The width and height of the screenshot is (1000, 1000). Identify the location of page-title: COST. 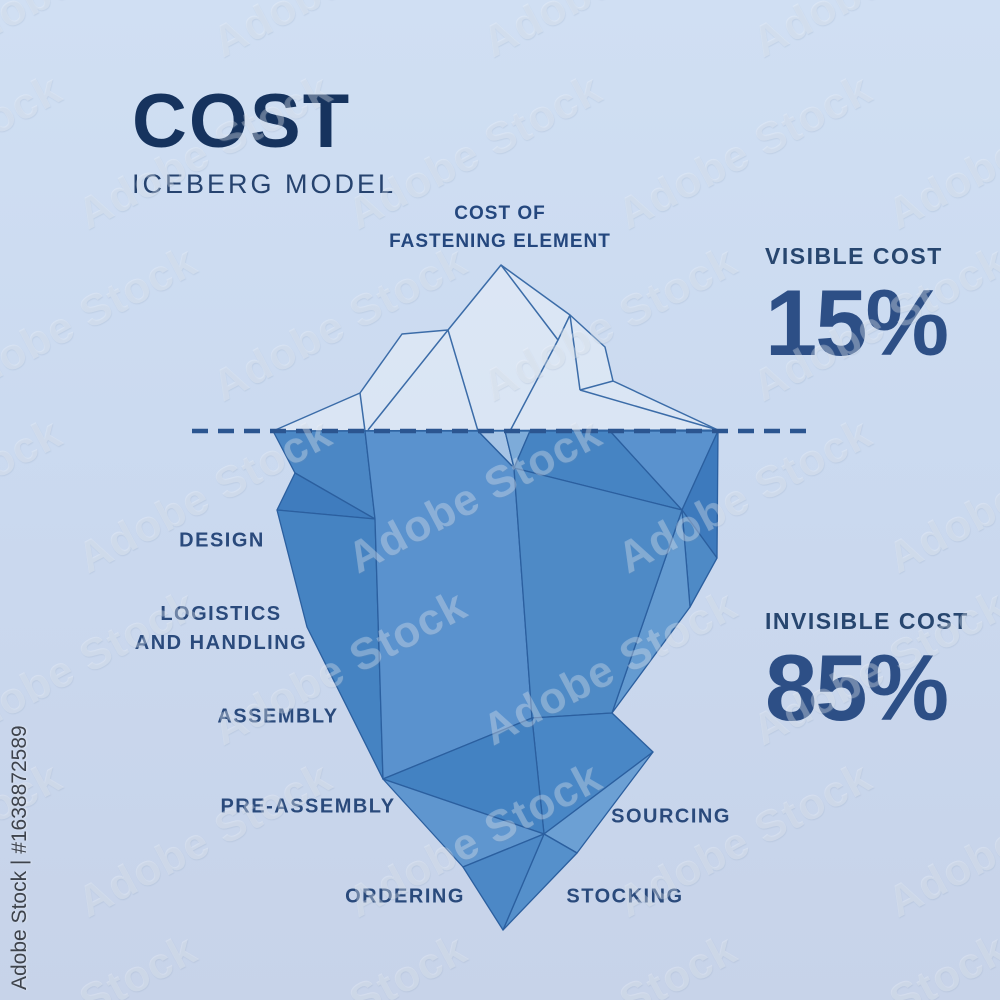
(242, 121).